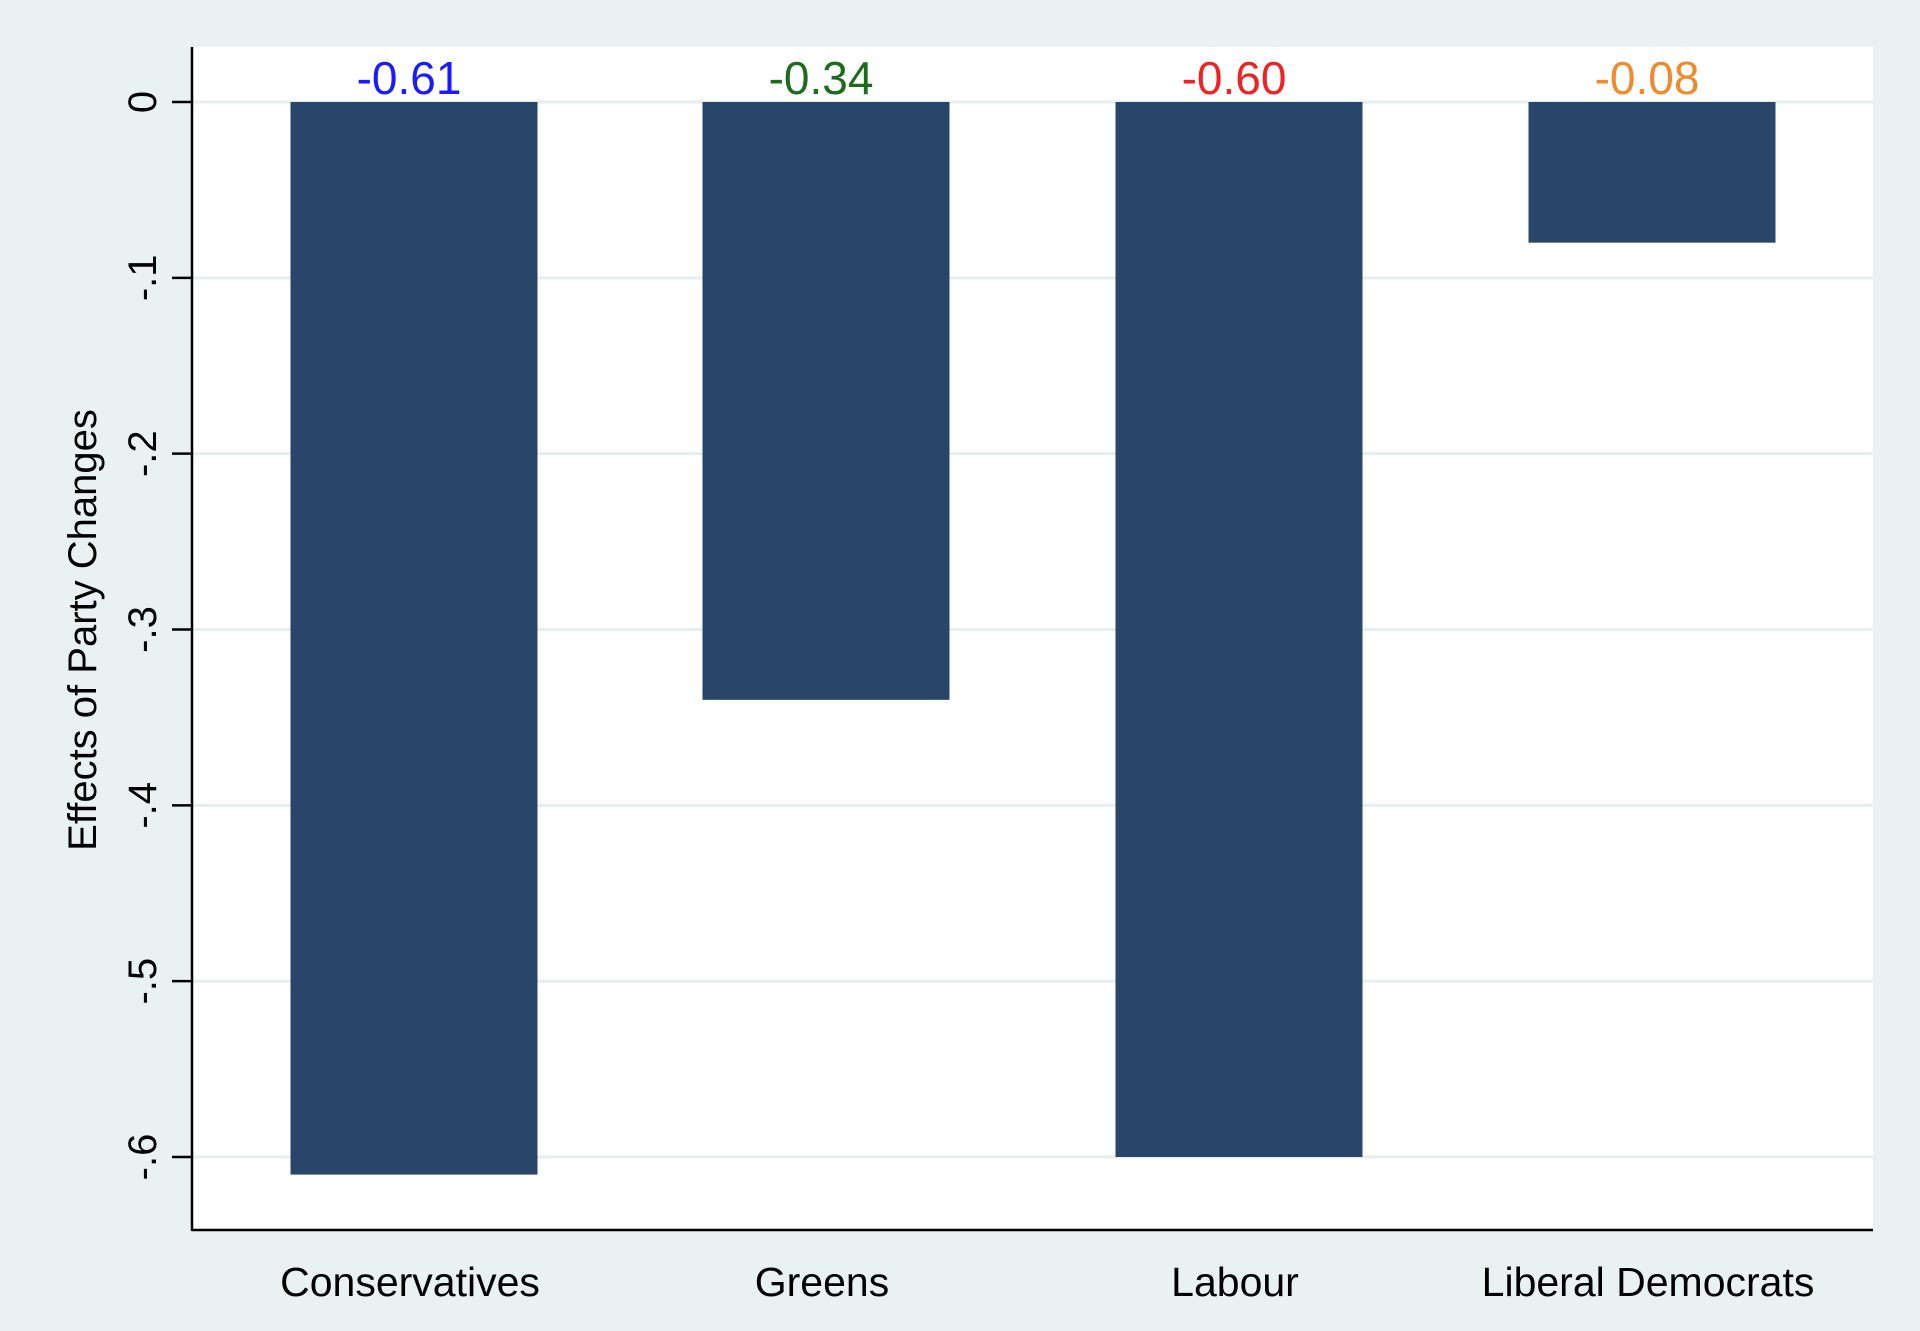 The width and height of the screenshot is (1920, 1331). I want to click on data-label: -0.34, so click(821, 78).